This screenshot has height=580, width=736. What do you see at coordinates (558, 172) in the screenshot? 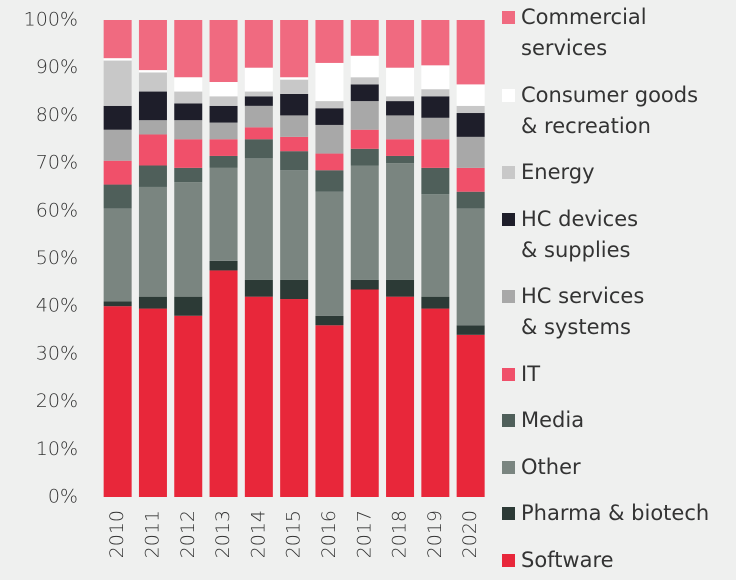
I see `legend-label: Energy` at bounding box center [558, 172].